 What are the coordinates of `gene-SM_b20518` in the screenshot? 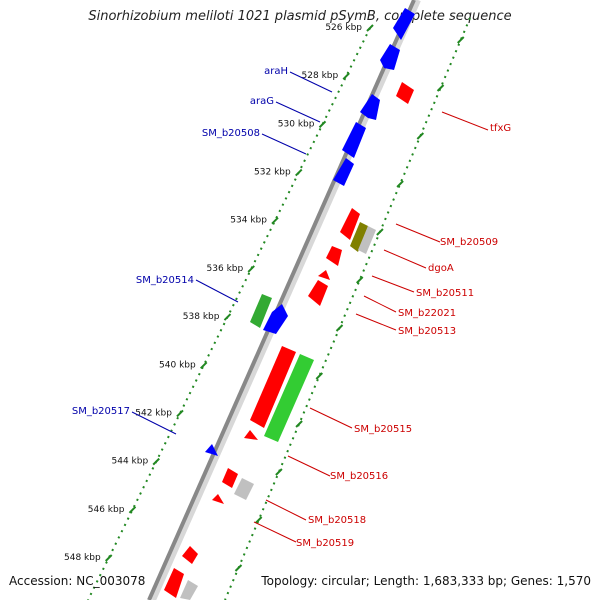 It's located at (218, 499).